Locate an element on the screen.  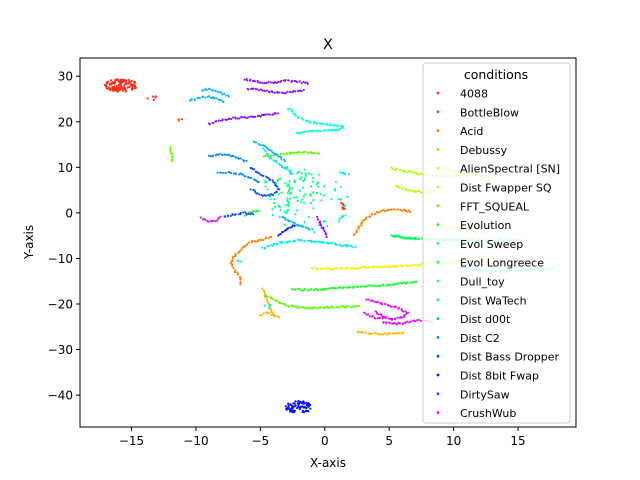
legend-label: AlienSpectral [SN] is located at coordinates (510, 169).